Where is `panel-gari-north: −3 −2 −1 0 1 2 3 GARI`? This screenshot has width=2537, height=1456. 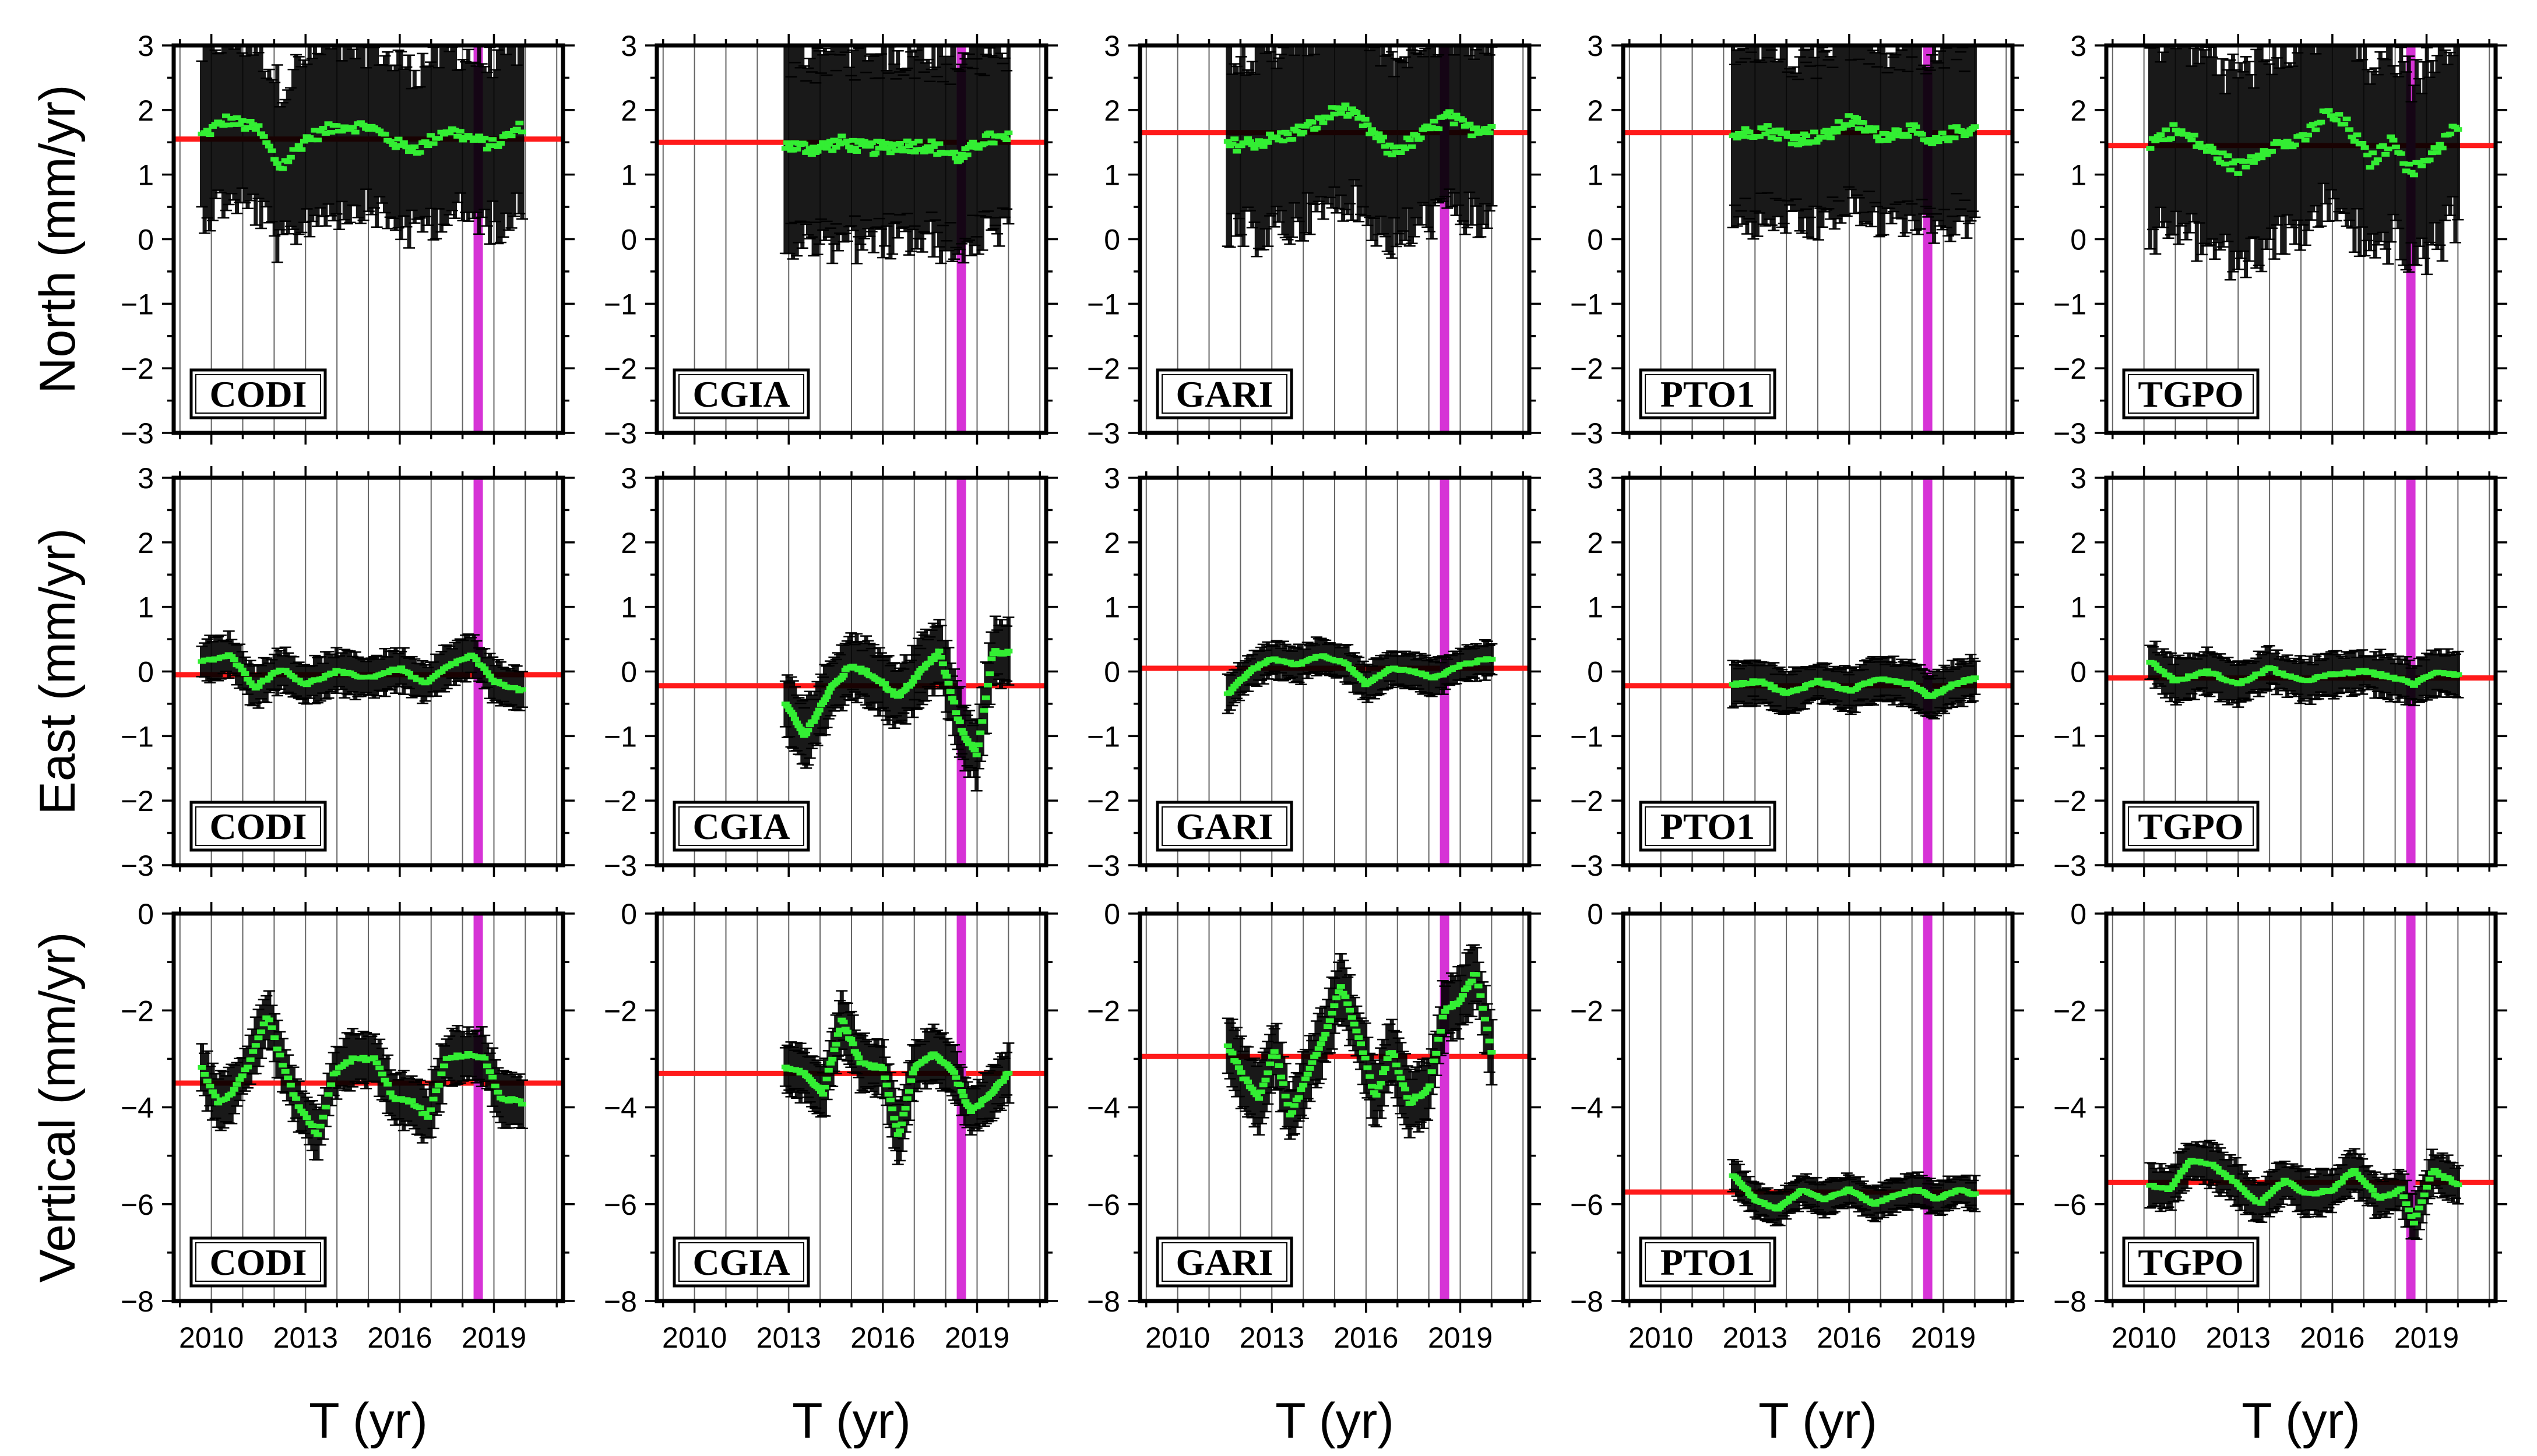
panel-gari-north: −3 −2 −1 0 1 2 3 GARI is located at coordinates (1314, 240).